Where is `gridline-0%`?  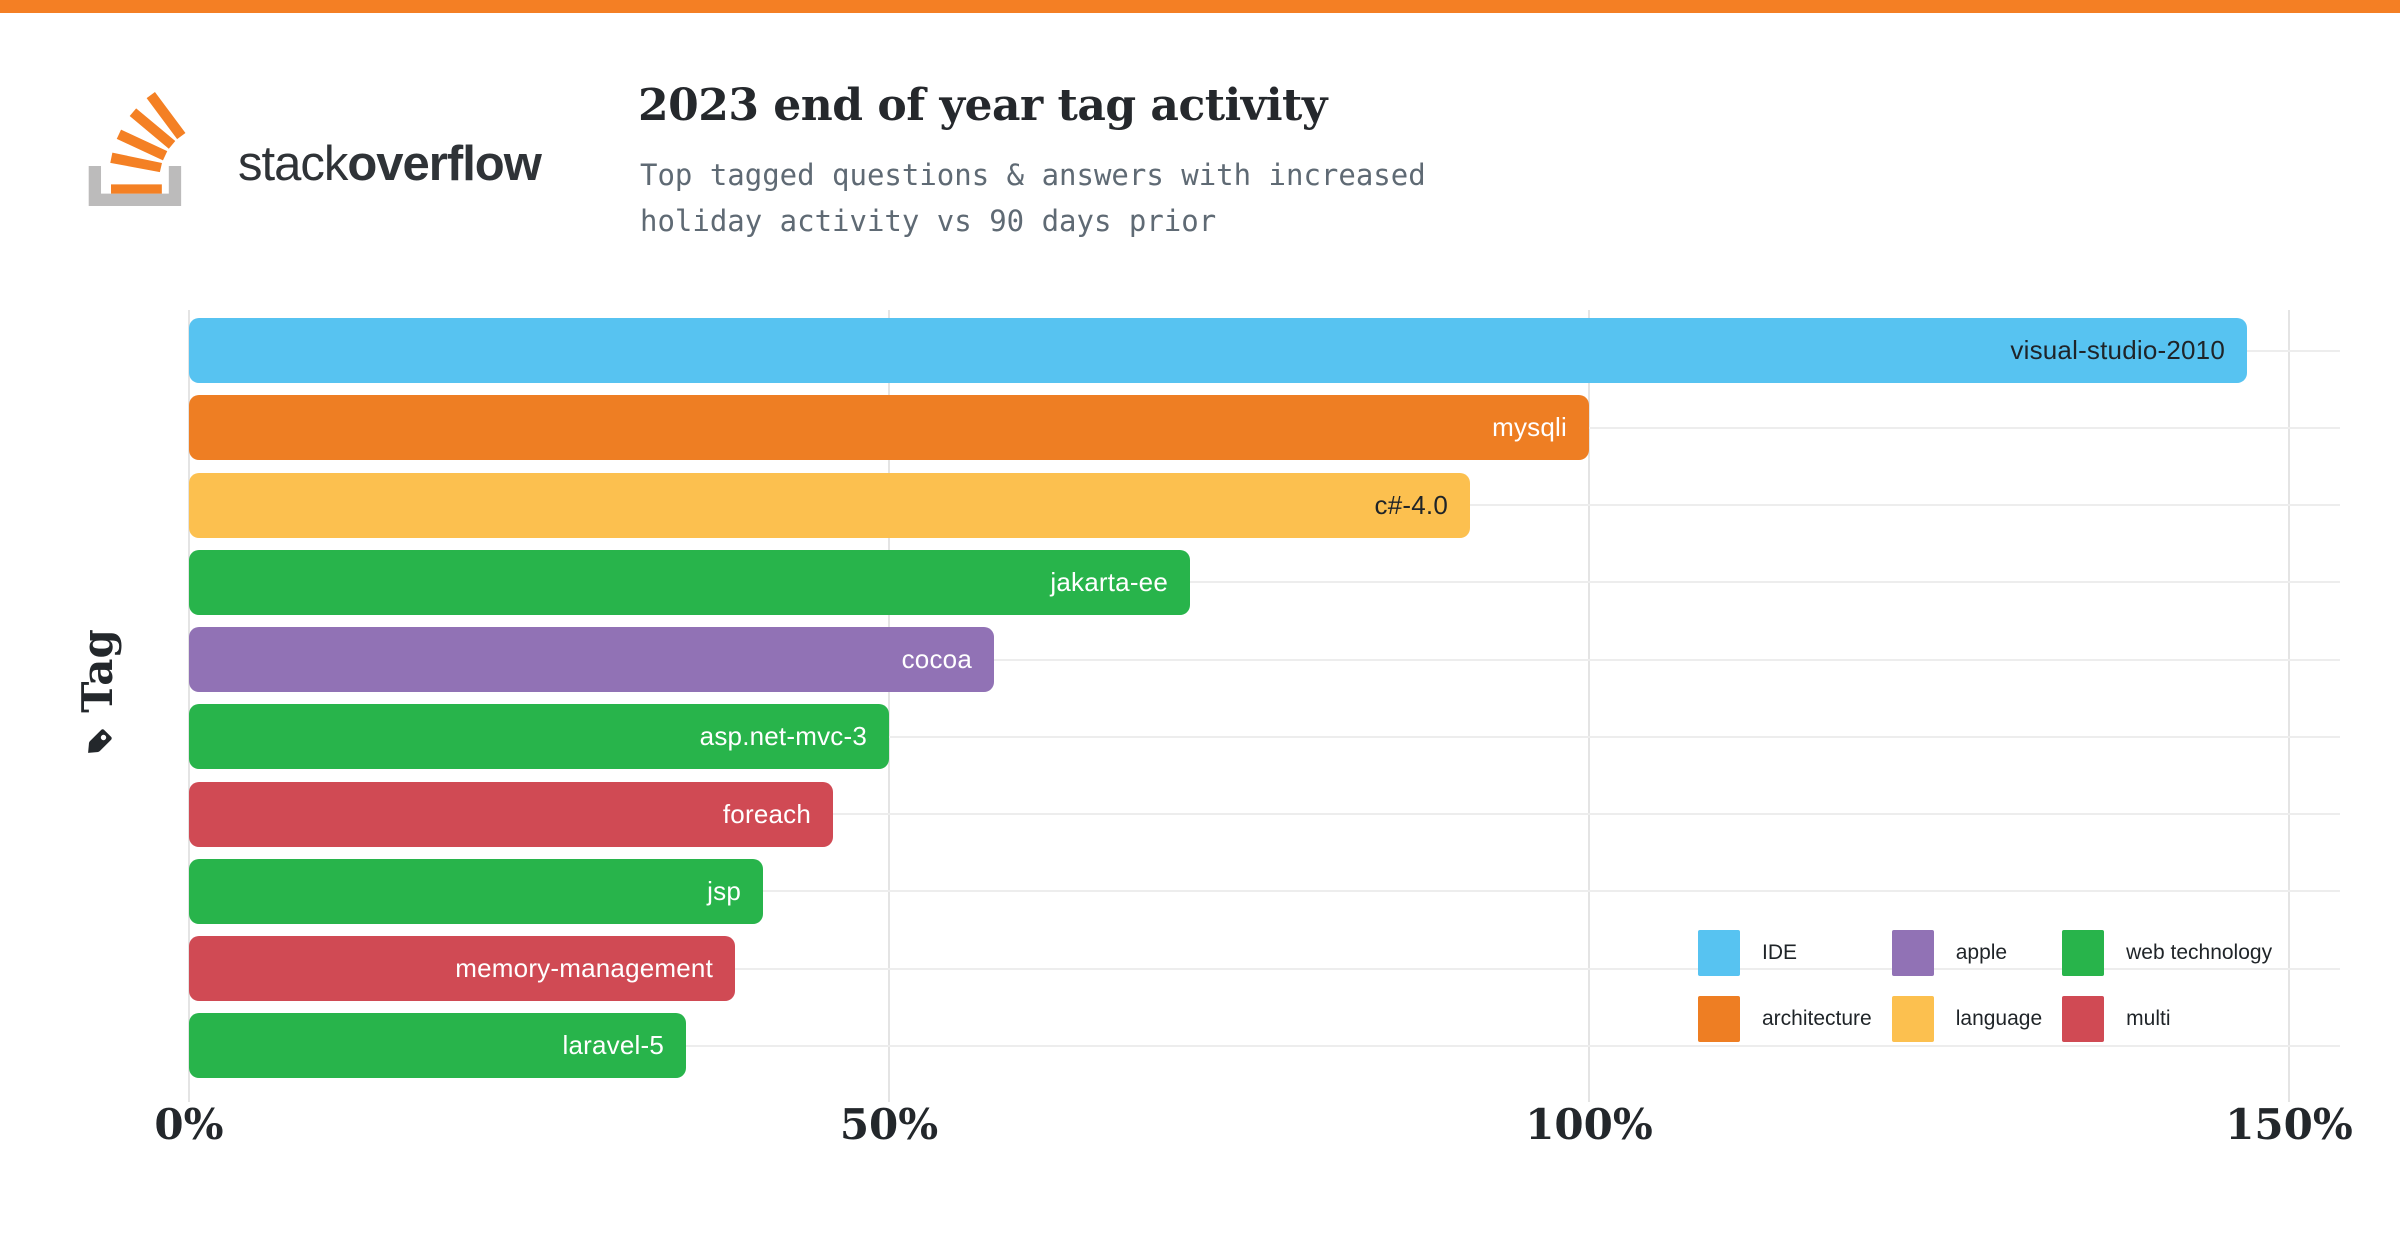 gridline-0% is located at coordinates (189, 706).